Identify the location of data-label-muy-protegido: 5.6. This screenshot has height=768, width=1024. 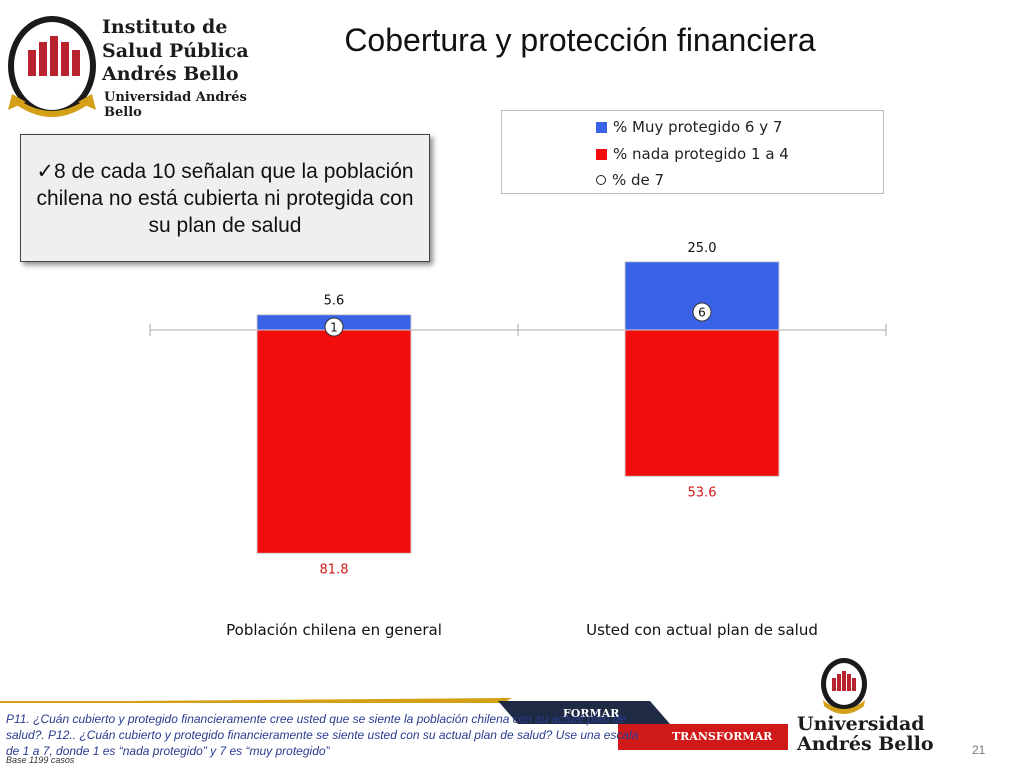
(334, 301).